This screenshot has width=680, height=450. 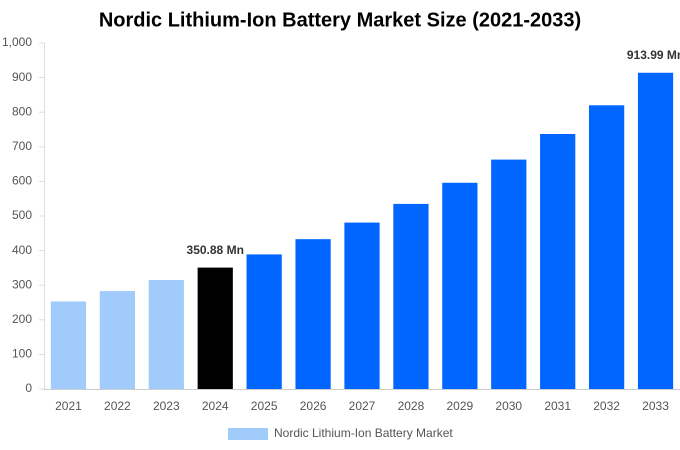 What do you see at coordinates (653, 55) in the screenshot?
I see `value-label: 913.99 Mn` at bounding box center [653, 55].